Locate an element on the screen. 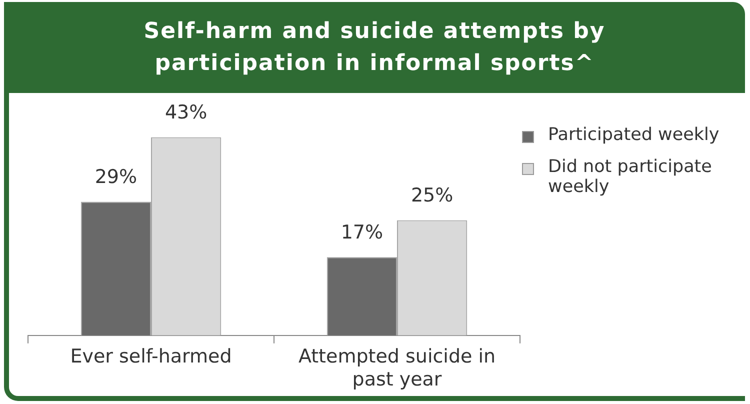 This screenshot has height=404, width=750. data-label: 29% is located at coordinates (116, 177).